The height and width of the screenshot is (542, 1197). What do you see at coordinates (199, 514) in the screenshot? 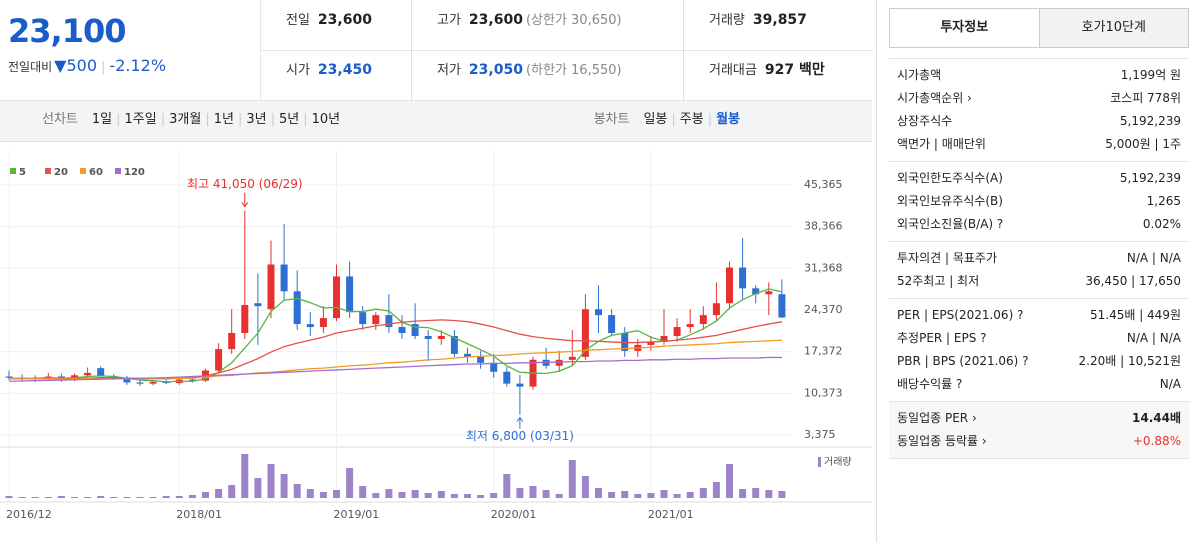
I see `x-tick-label: 2018/01` at bounding box center [199, 514].